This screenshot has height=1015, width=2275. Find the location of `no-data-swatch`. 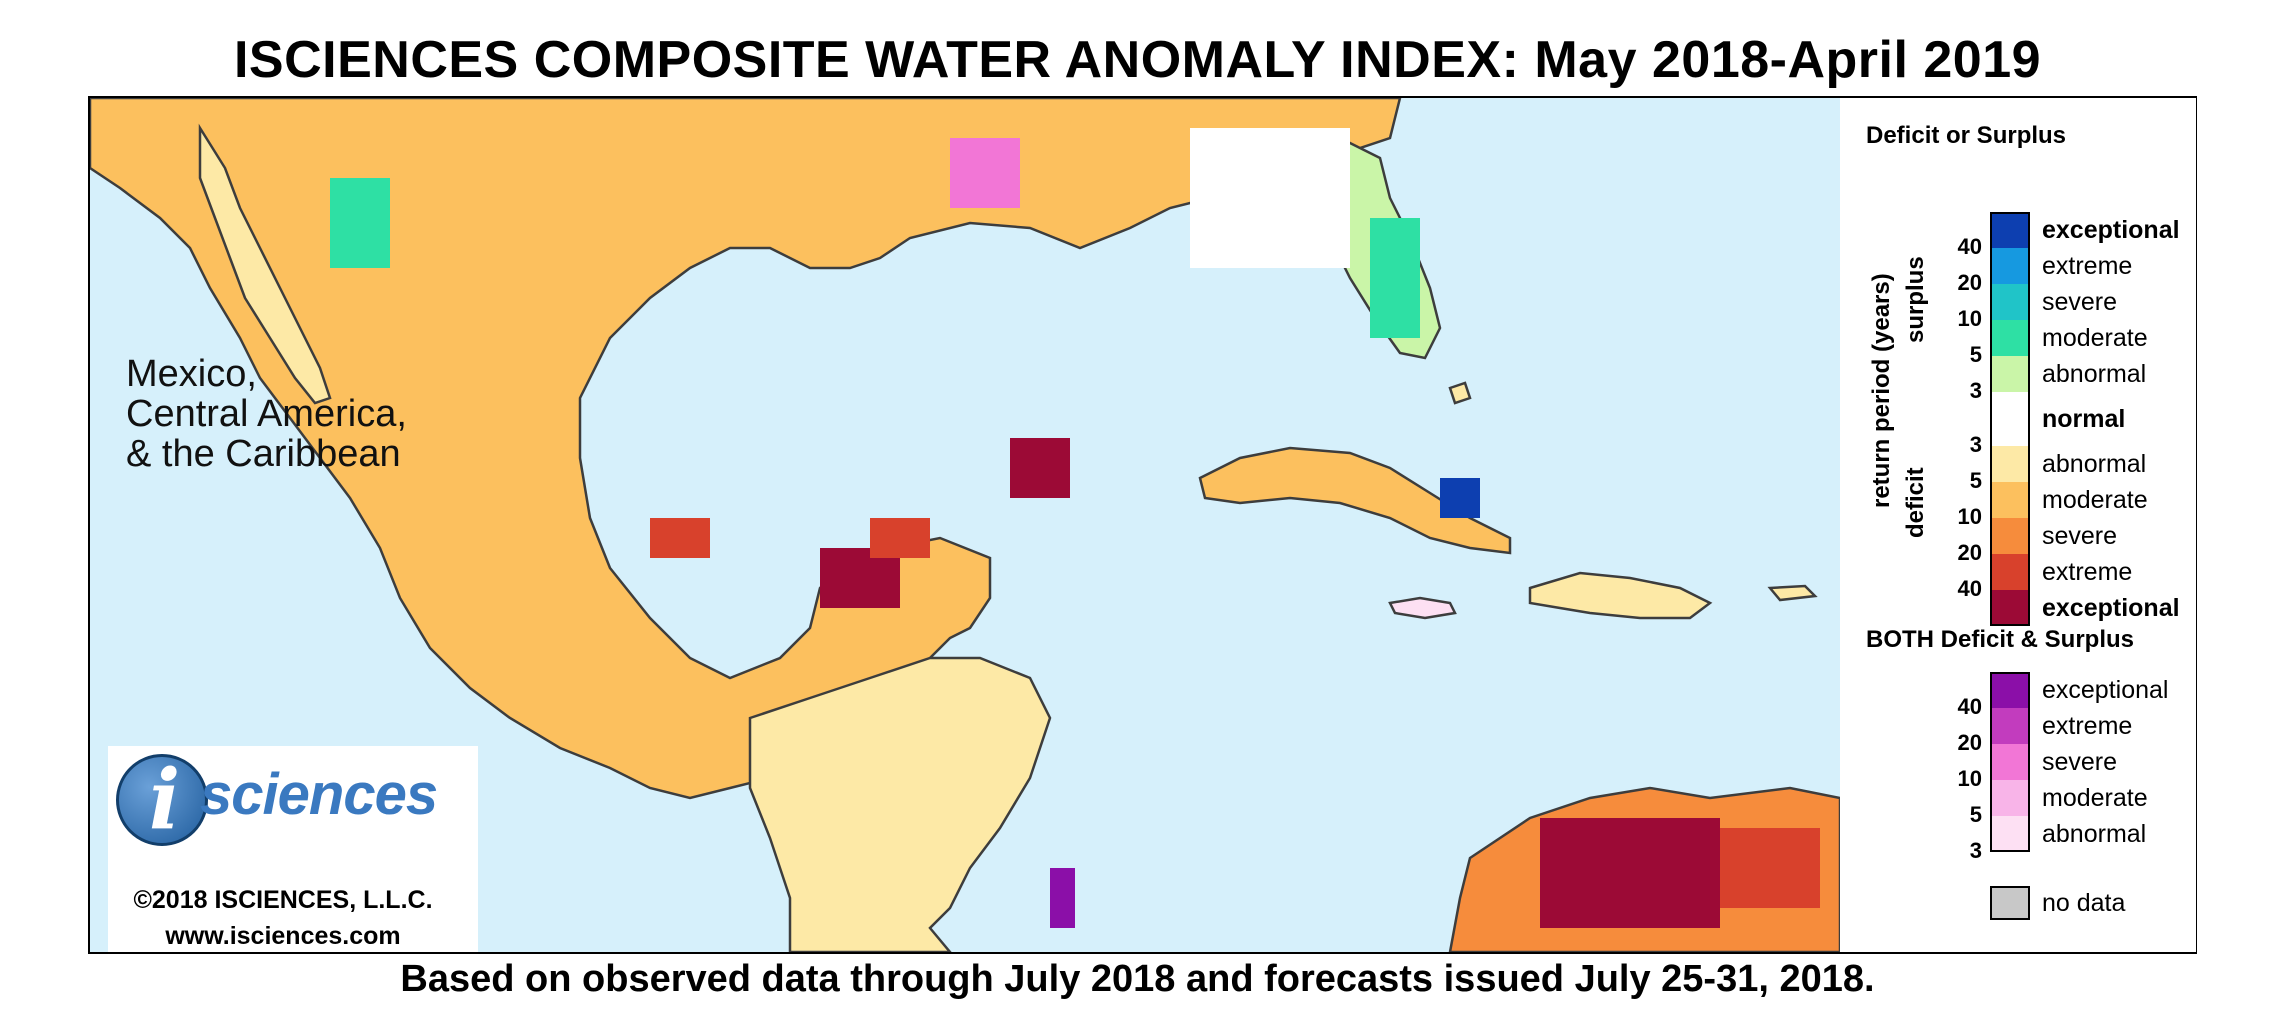

no-data-swatch is located at coordinates (2010, 903).